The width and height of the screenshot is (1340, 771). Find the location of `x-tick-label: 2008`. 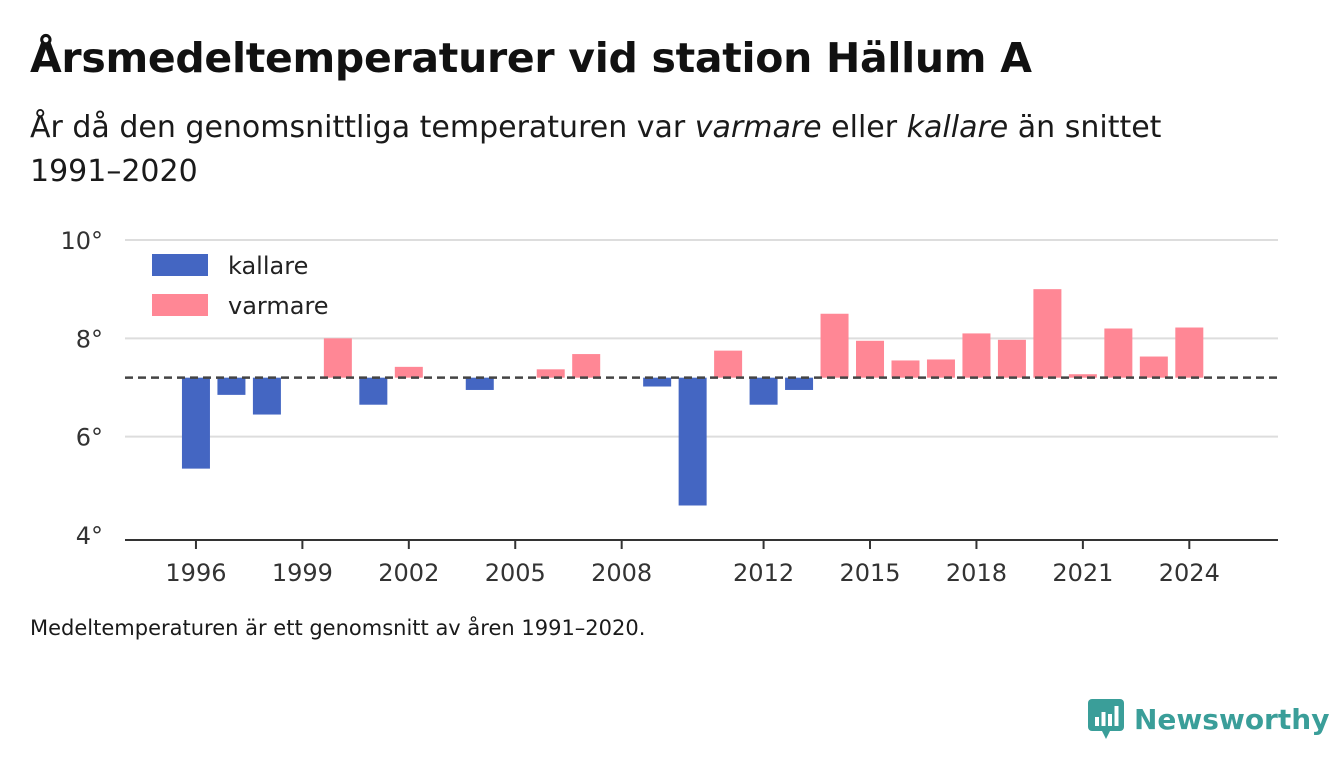

x-tick-label: 2008 is located at coordinates (621, 573).